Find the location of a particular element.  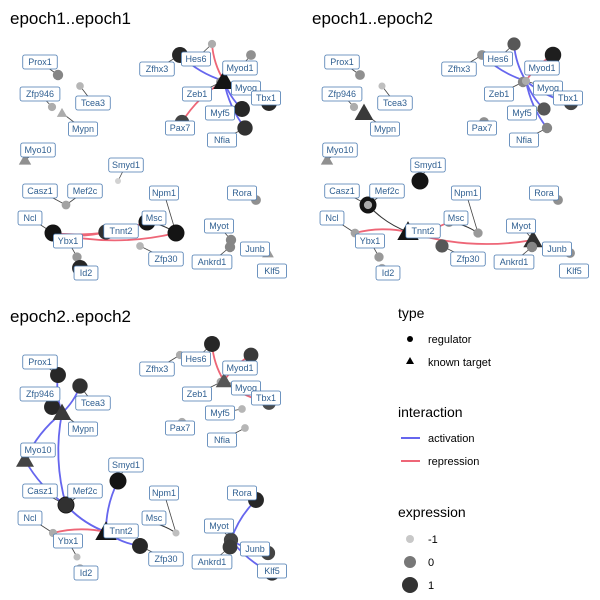

node-label-text: Zeb1 is located at coordinates (197, 94).